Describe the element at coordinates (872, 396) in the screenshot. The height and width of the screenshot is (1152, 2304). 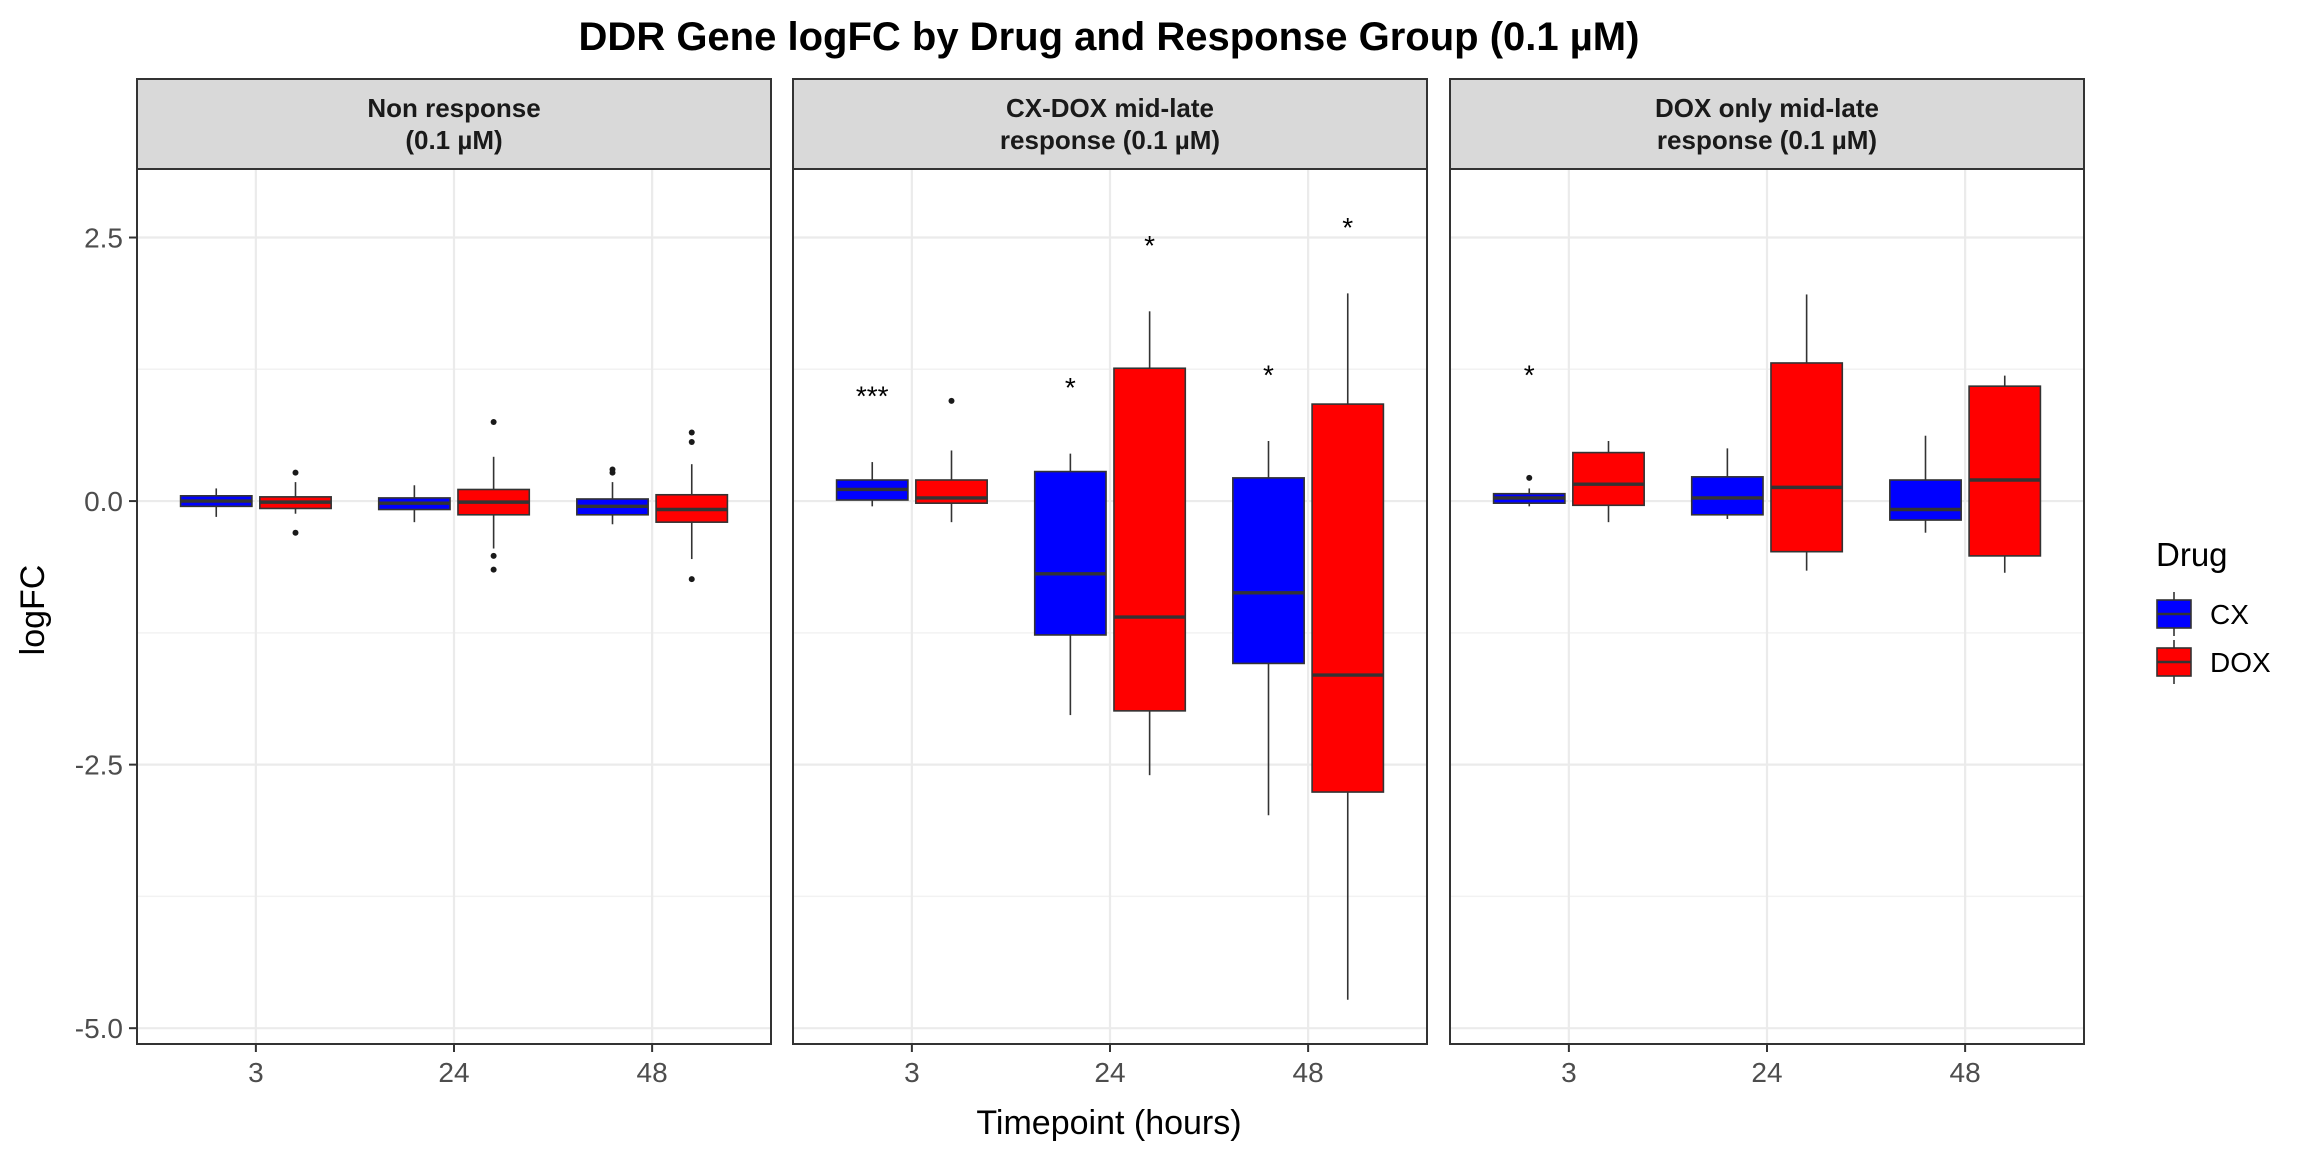
I see `significance-label: ***` at that location.